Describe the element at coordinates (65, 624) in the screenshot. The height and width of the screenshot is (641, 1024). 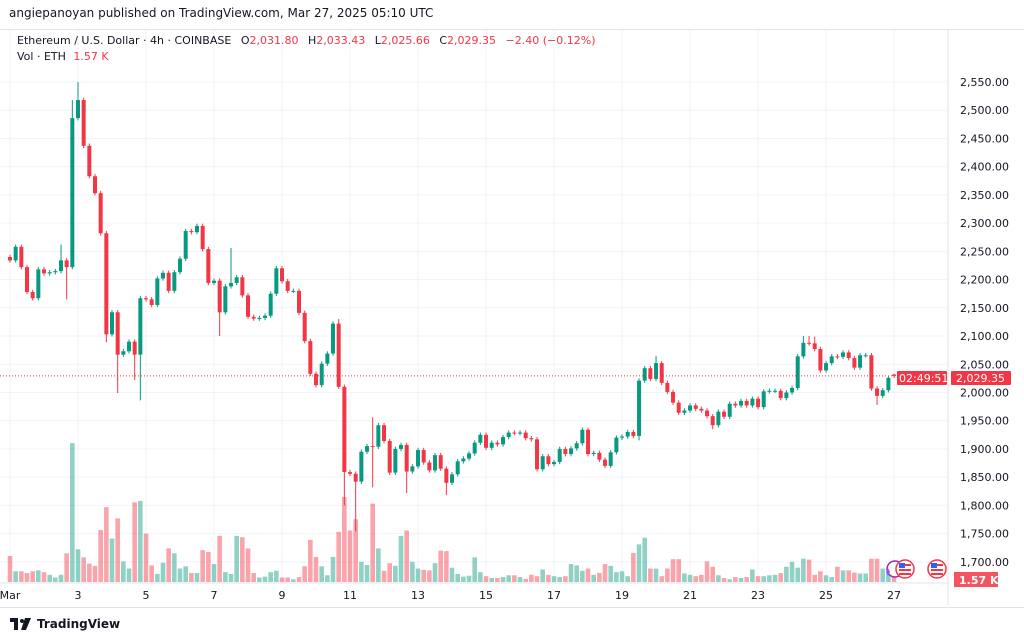
I see `tradingview-logo: TradingView` at that location.